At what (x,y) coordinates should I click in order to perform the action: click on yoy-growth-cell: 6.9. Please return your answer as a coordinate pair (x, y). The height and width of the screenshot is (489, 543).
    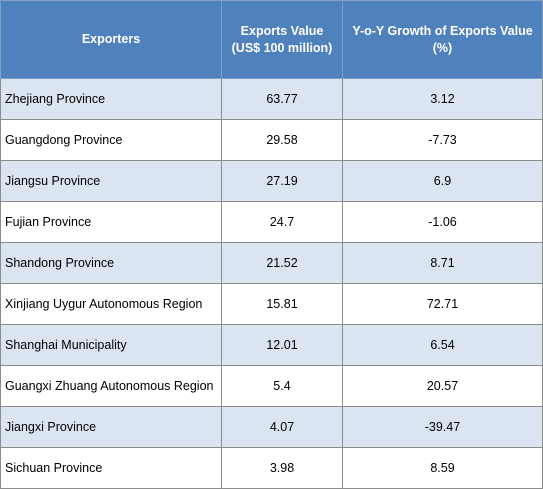
    Looking at the image, I should click on (442, 181).